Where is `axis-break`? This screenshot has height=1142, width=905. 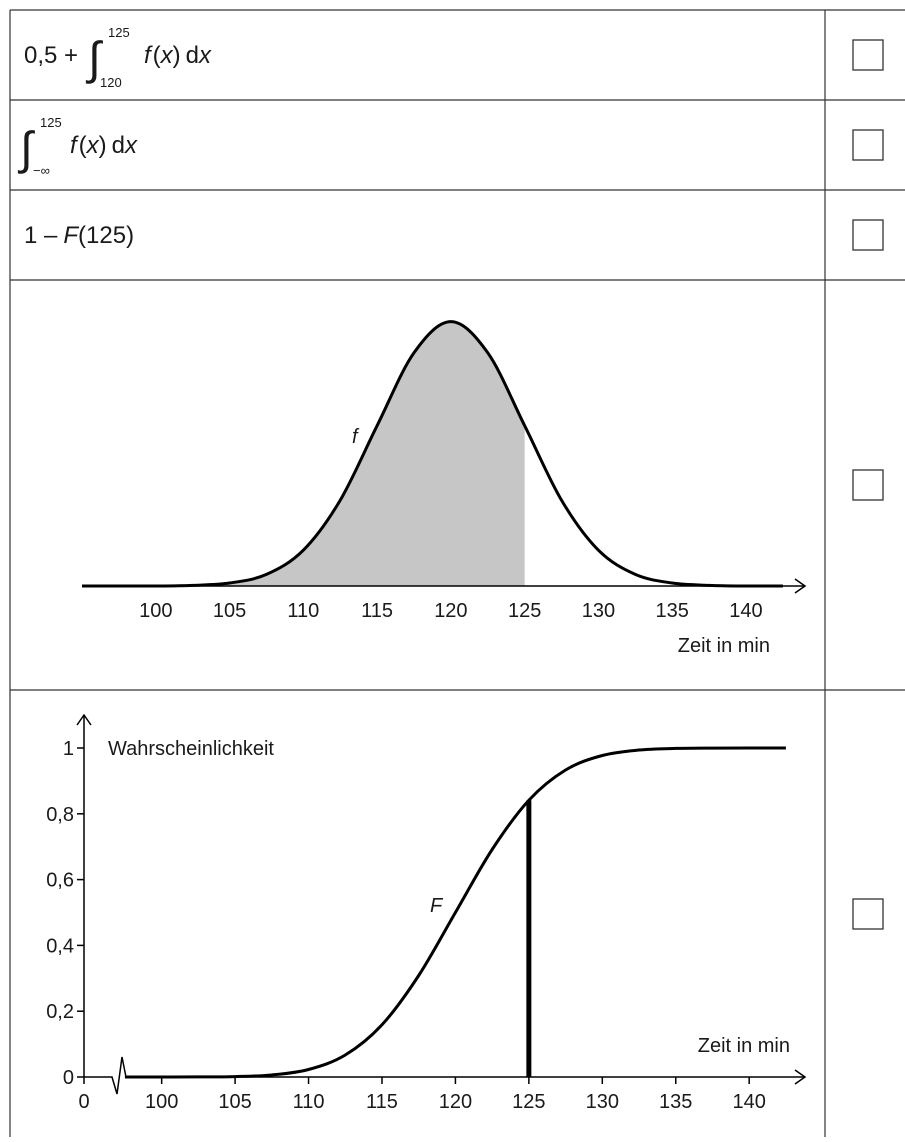 axis-break is located at coordinates (105, 1075).